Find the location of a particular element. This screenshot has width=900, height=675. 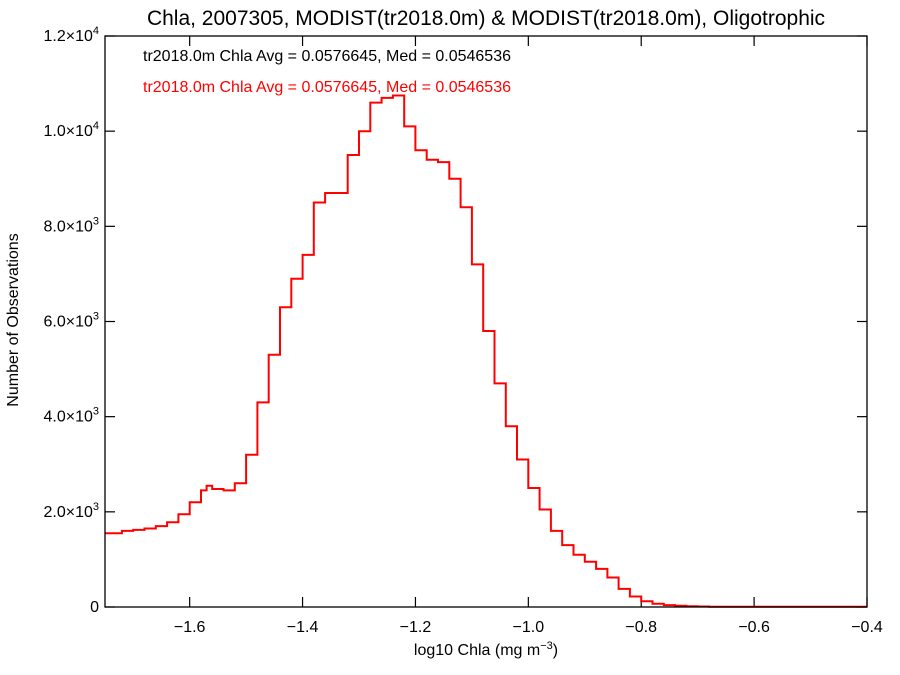

x-axis-label-close: ) is located at coordinates (555, 650).